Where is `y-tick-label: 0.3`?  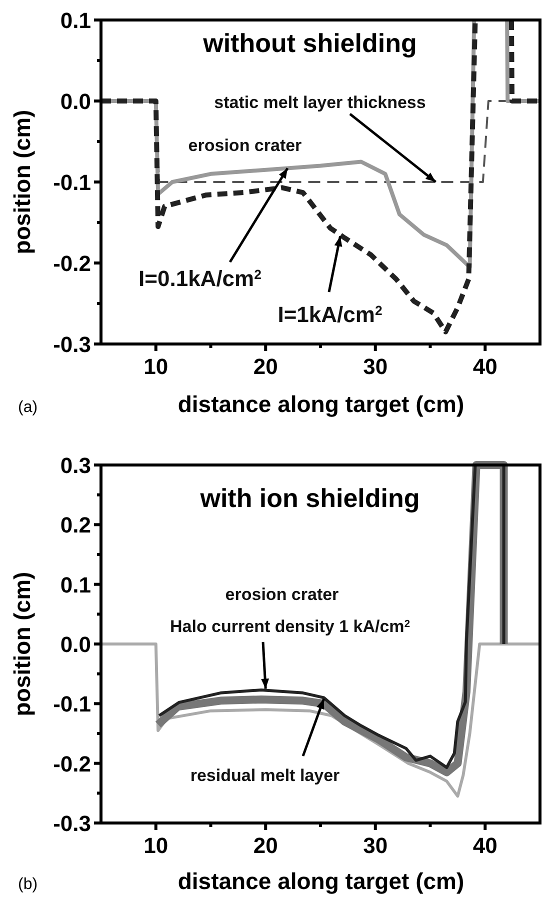 y-tick-label: 0.3 is located at coordinates (75, 465).